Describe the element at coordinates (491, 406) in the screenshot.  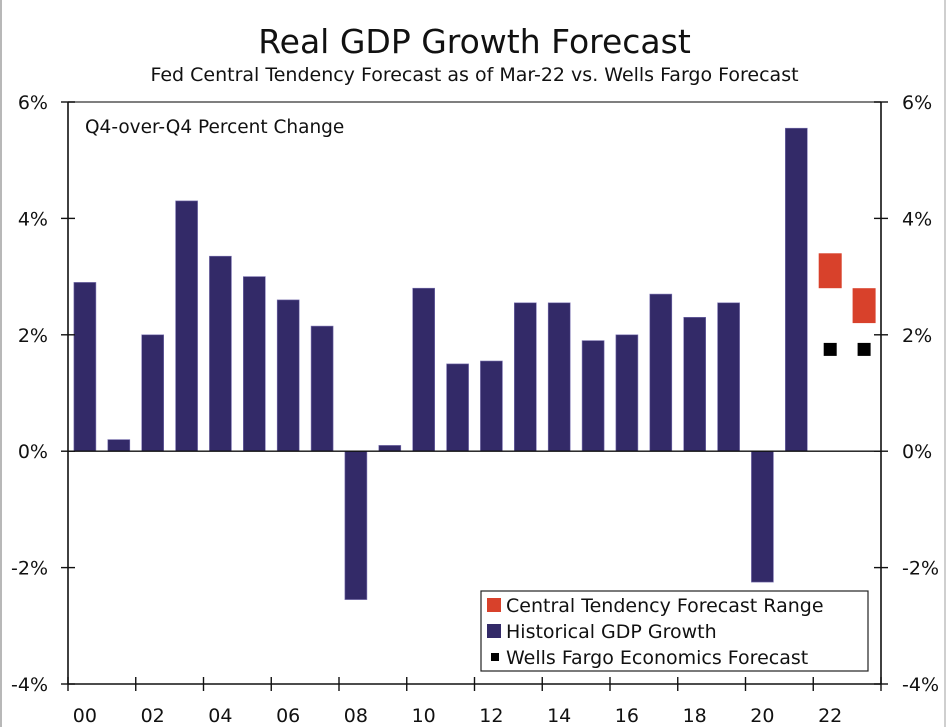
I see `bar-2012` at that location.